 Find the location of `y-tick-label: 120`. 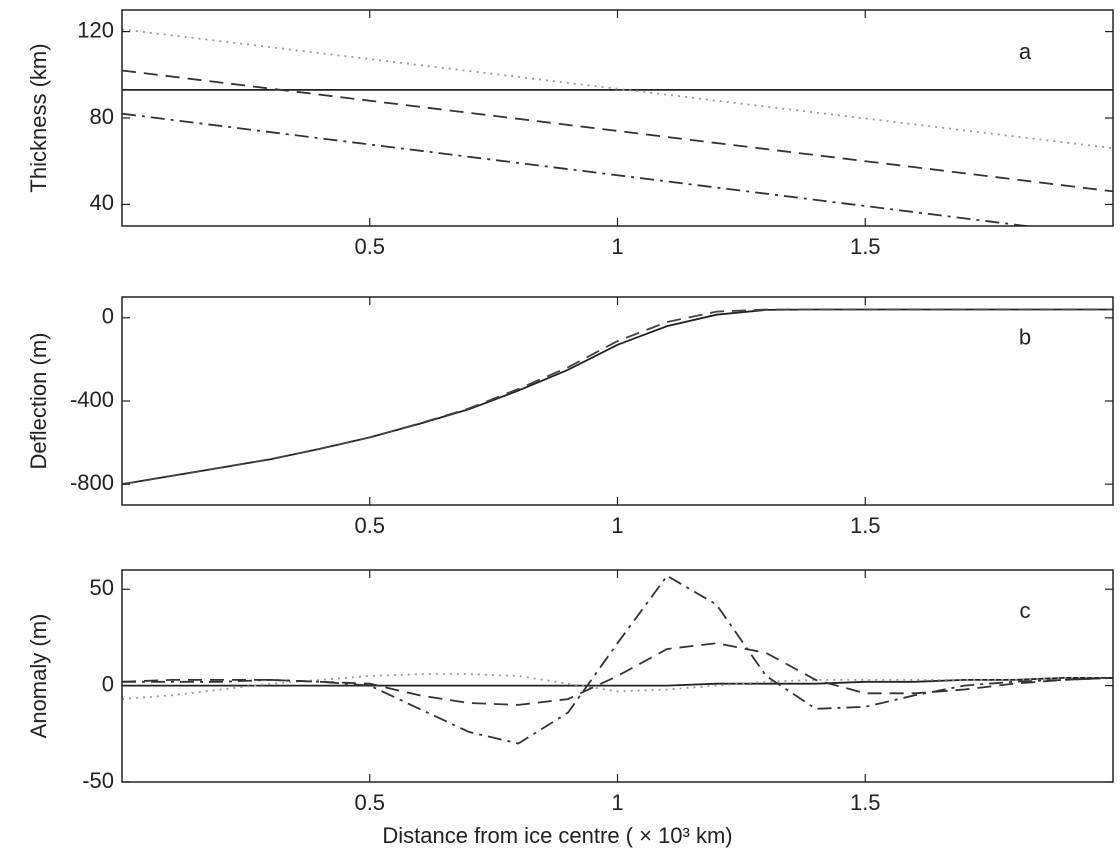

y-tick-label: 120 is located at coordinates (95, 29).